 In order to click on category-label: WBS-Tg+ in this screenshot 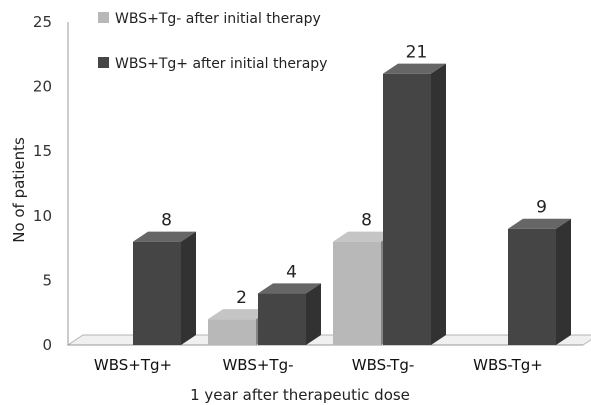, I will do `click(508, 365)`.